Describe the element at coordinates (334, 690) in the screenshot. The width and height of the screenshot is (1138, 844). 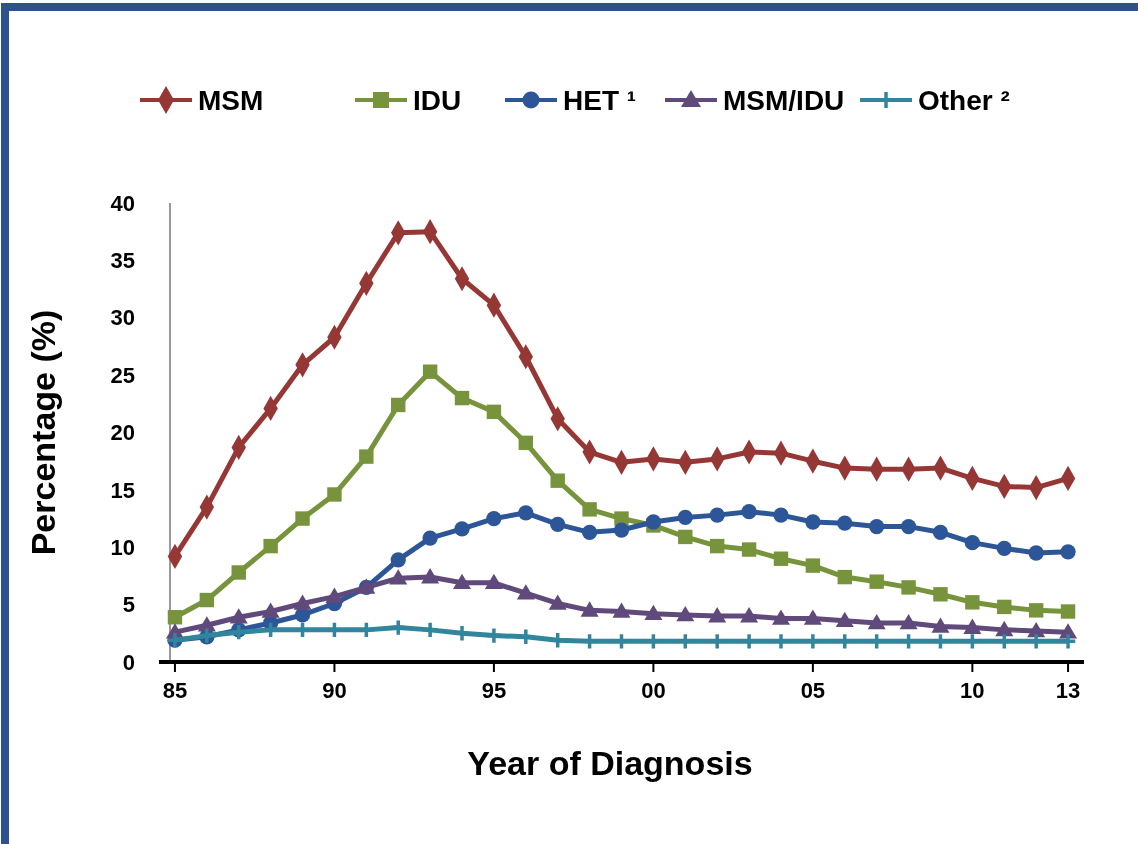
I see `x-tick-label: 90` at that location.